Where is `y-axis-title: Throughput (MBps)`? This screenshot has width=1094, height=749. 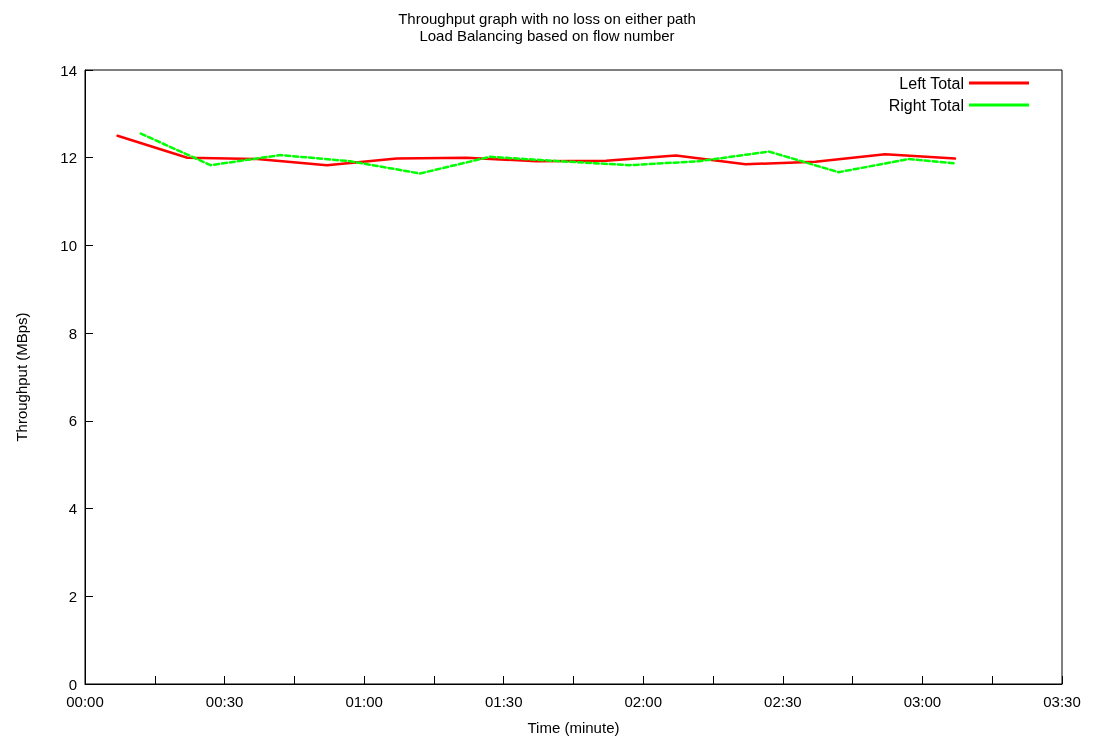 y-axis-title: Throughput (MBps) is located at coordinates (21, 377).